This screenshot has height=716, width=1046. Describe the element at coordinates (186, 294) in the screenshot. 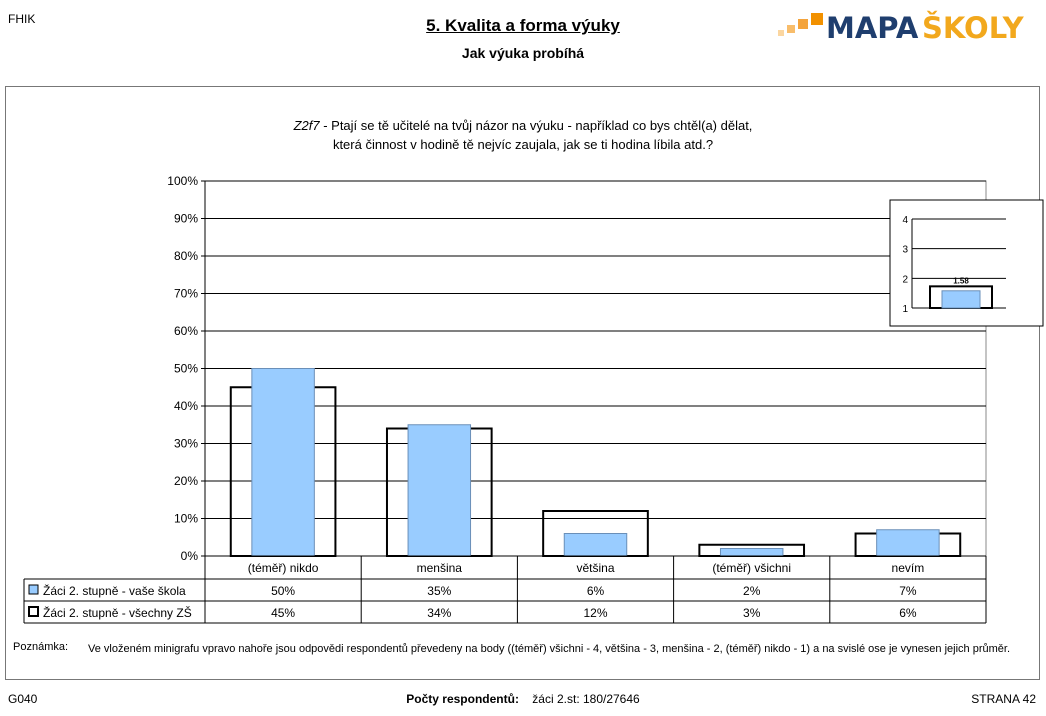

I see `y-tick-label: 70%` at that location.